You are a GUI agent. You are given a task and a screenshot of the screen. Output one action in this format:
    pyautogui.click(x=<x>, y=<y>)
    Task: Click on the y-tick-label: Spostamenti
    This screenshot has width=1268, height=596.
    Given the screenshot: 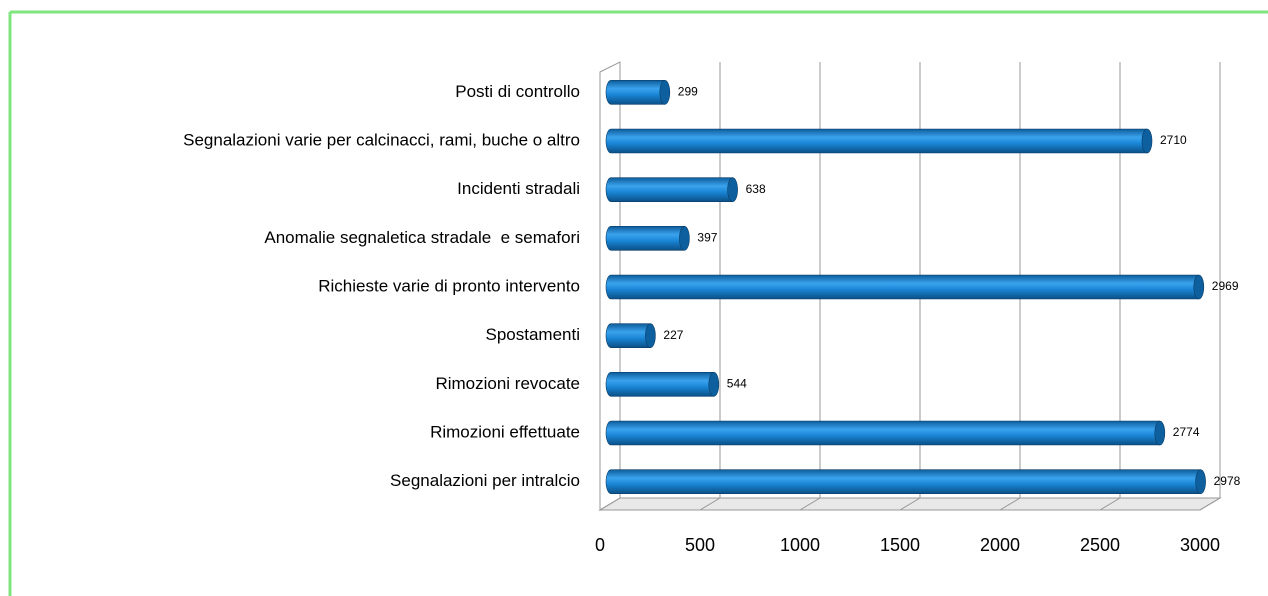 What is the action you would take?
    pyautogui.click(x=533, y=334)
    